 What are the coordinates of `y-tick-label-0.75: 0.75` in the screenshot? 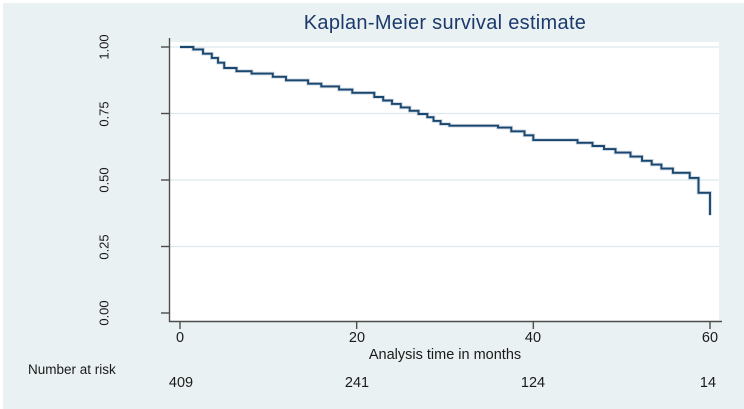 It's located at (104, 113).